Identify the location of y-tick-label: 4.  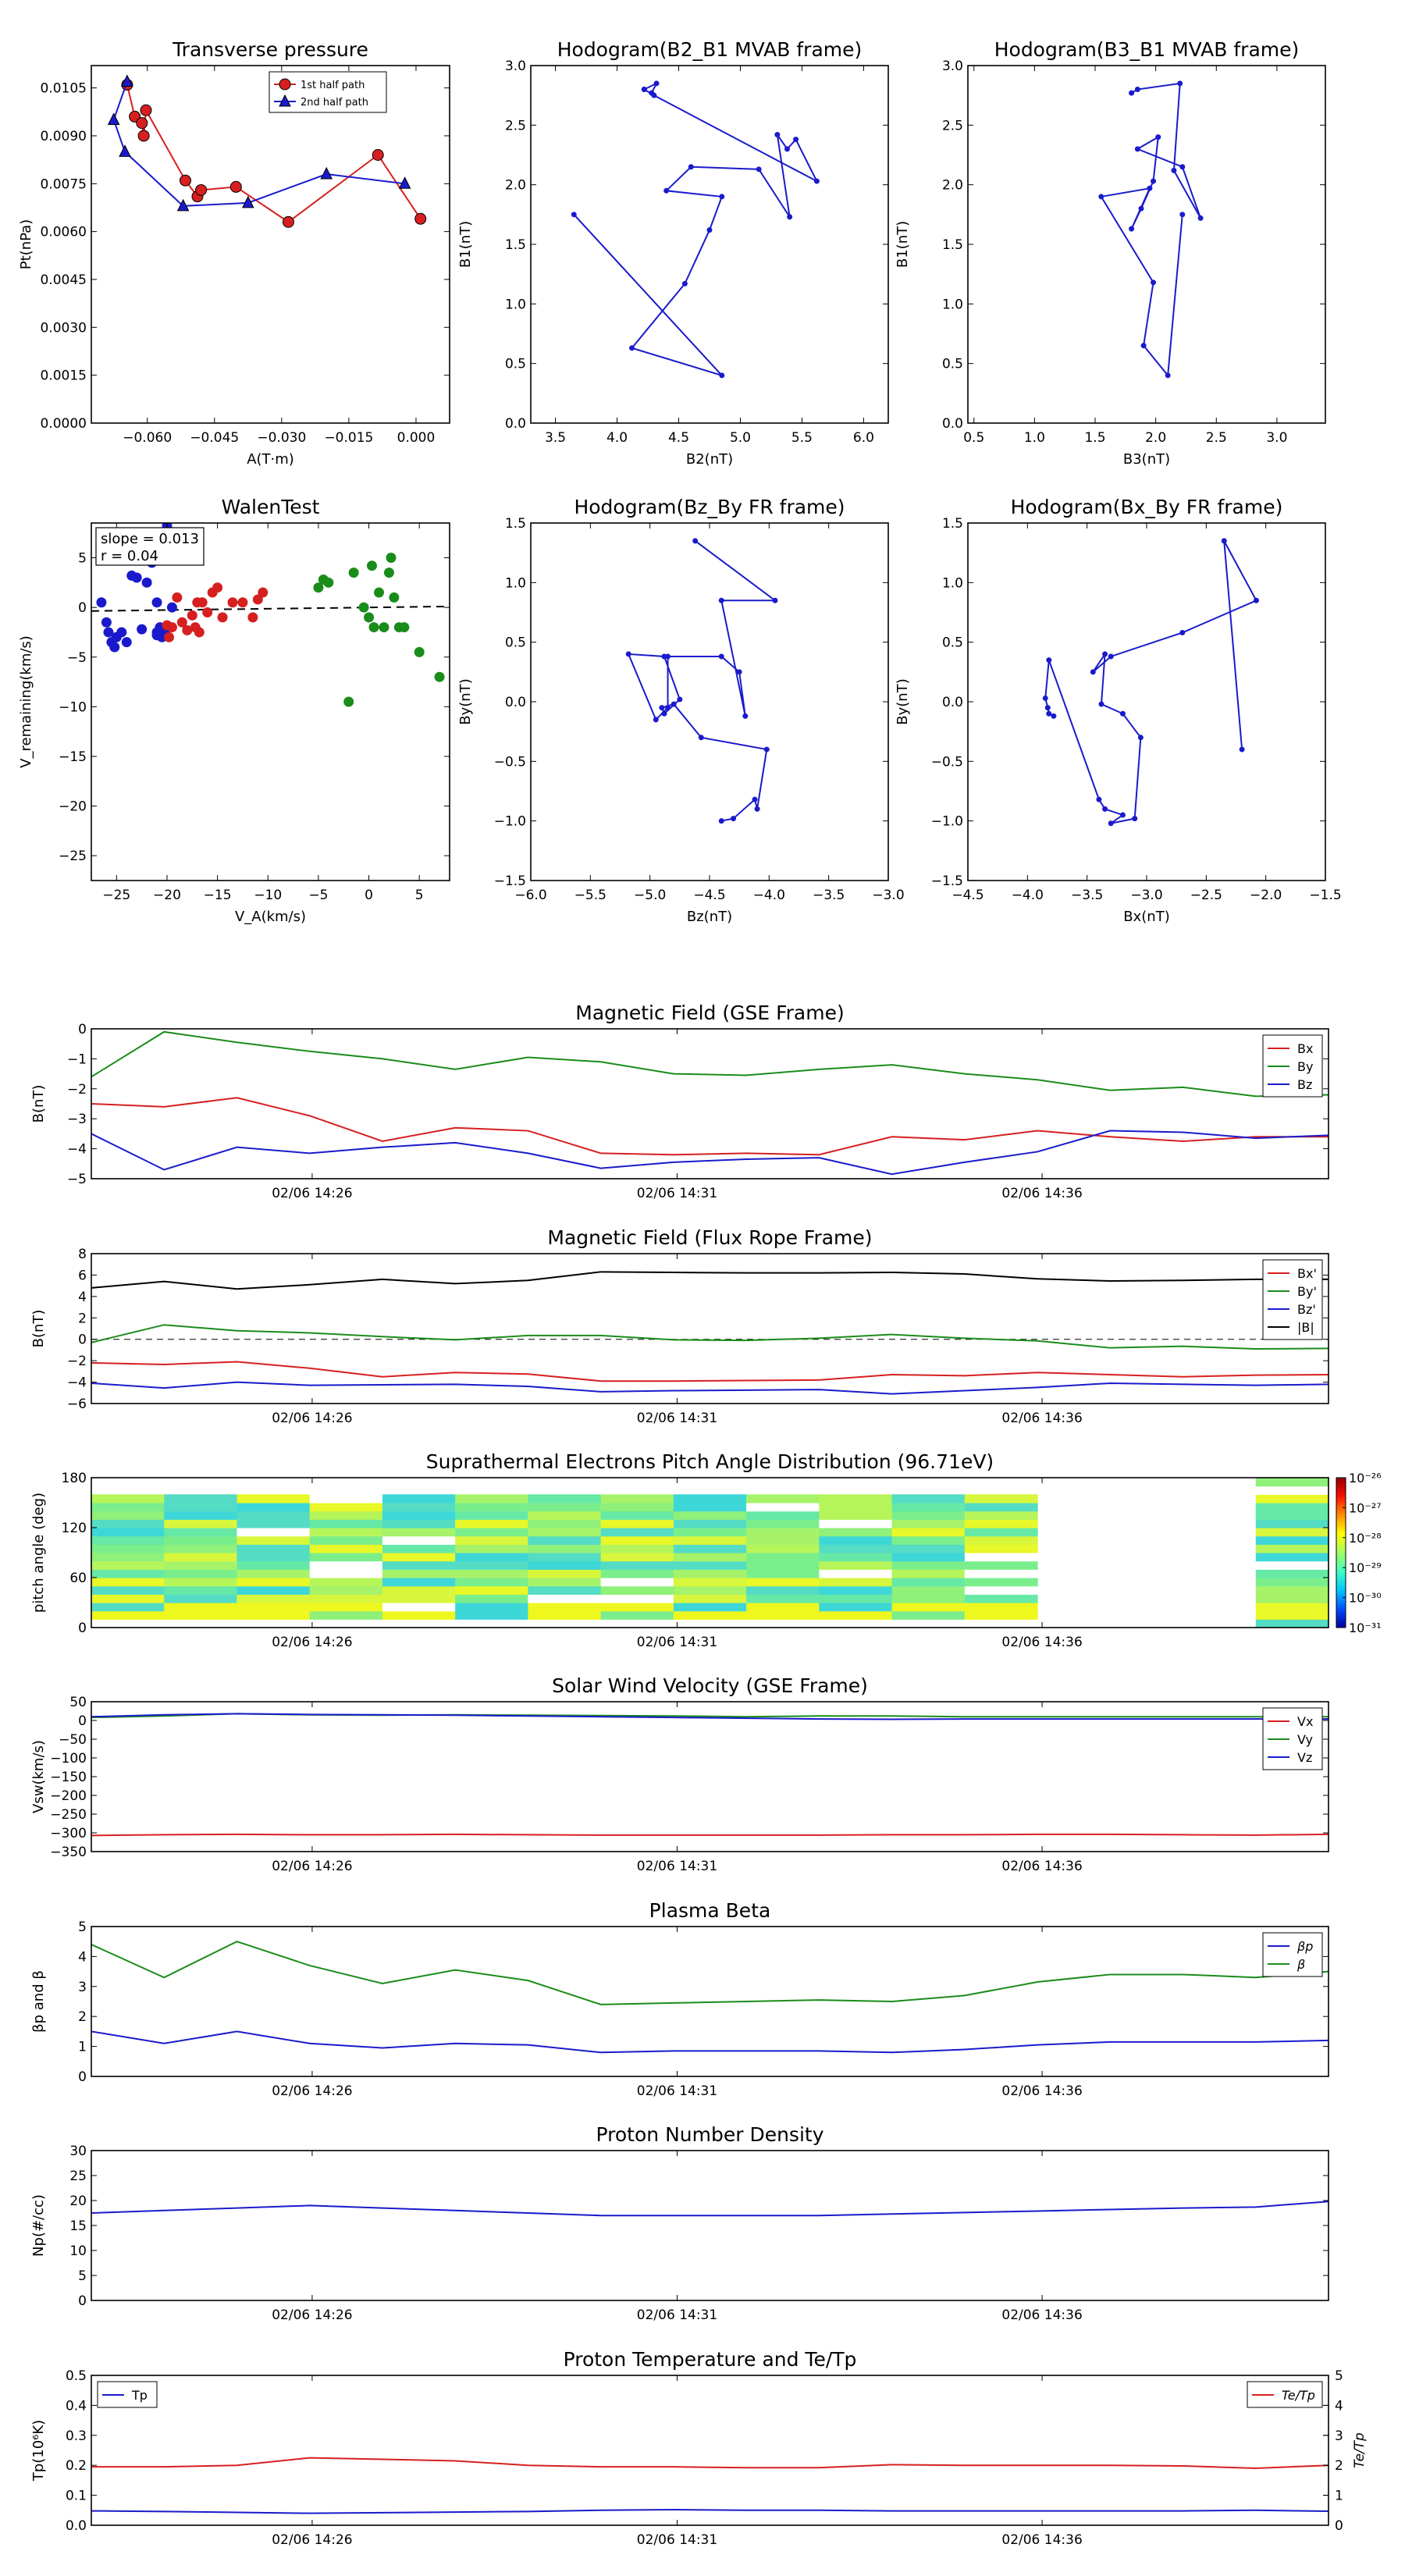
(82, 1957).